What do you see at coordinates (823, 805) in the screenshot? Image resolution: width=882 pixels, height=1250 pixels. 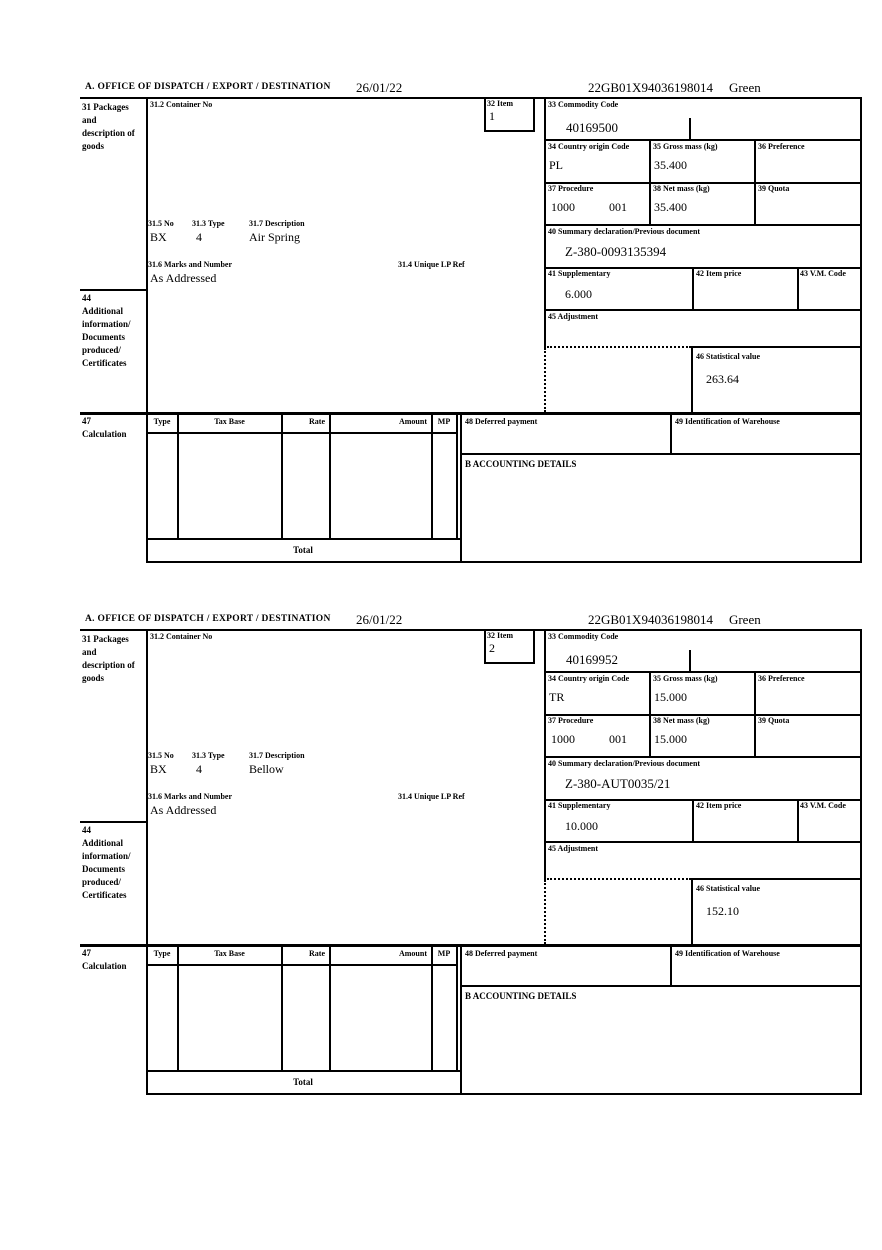 I see `vm-code-label: 43 V.M. Code` at bounding box center [823, 805].